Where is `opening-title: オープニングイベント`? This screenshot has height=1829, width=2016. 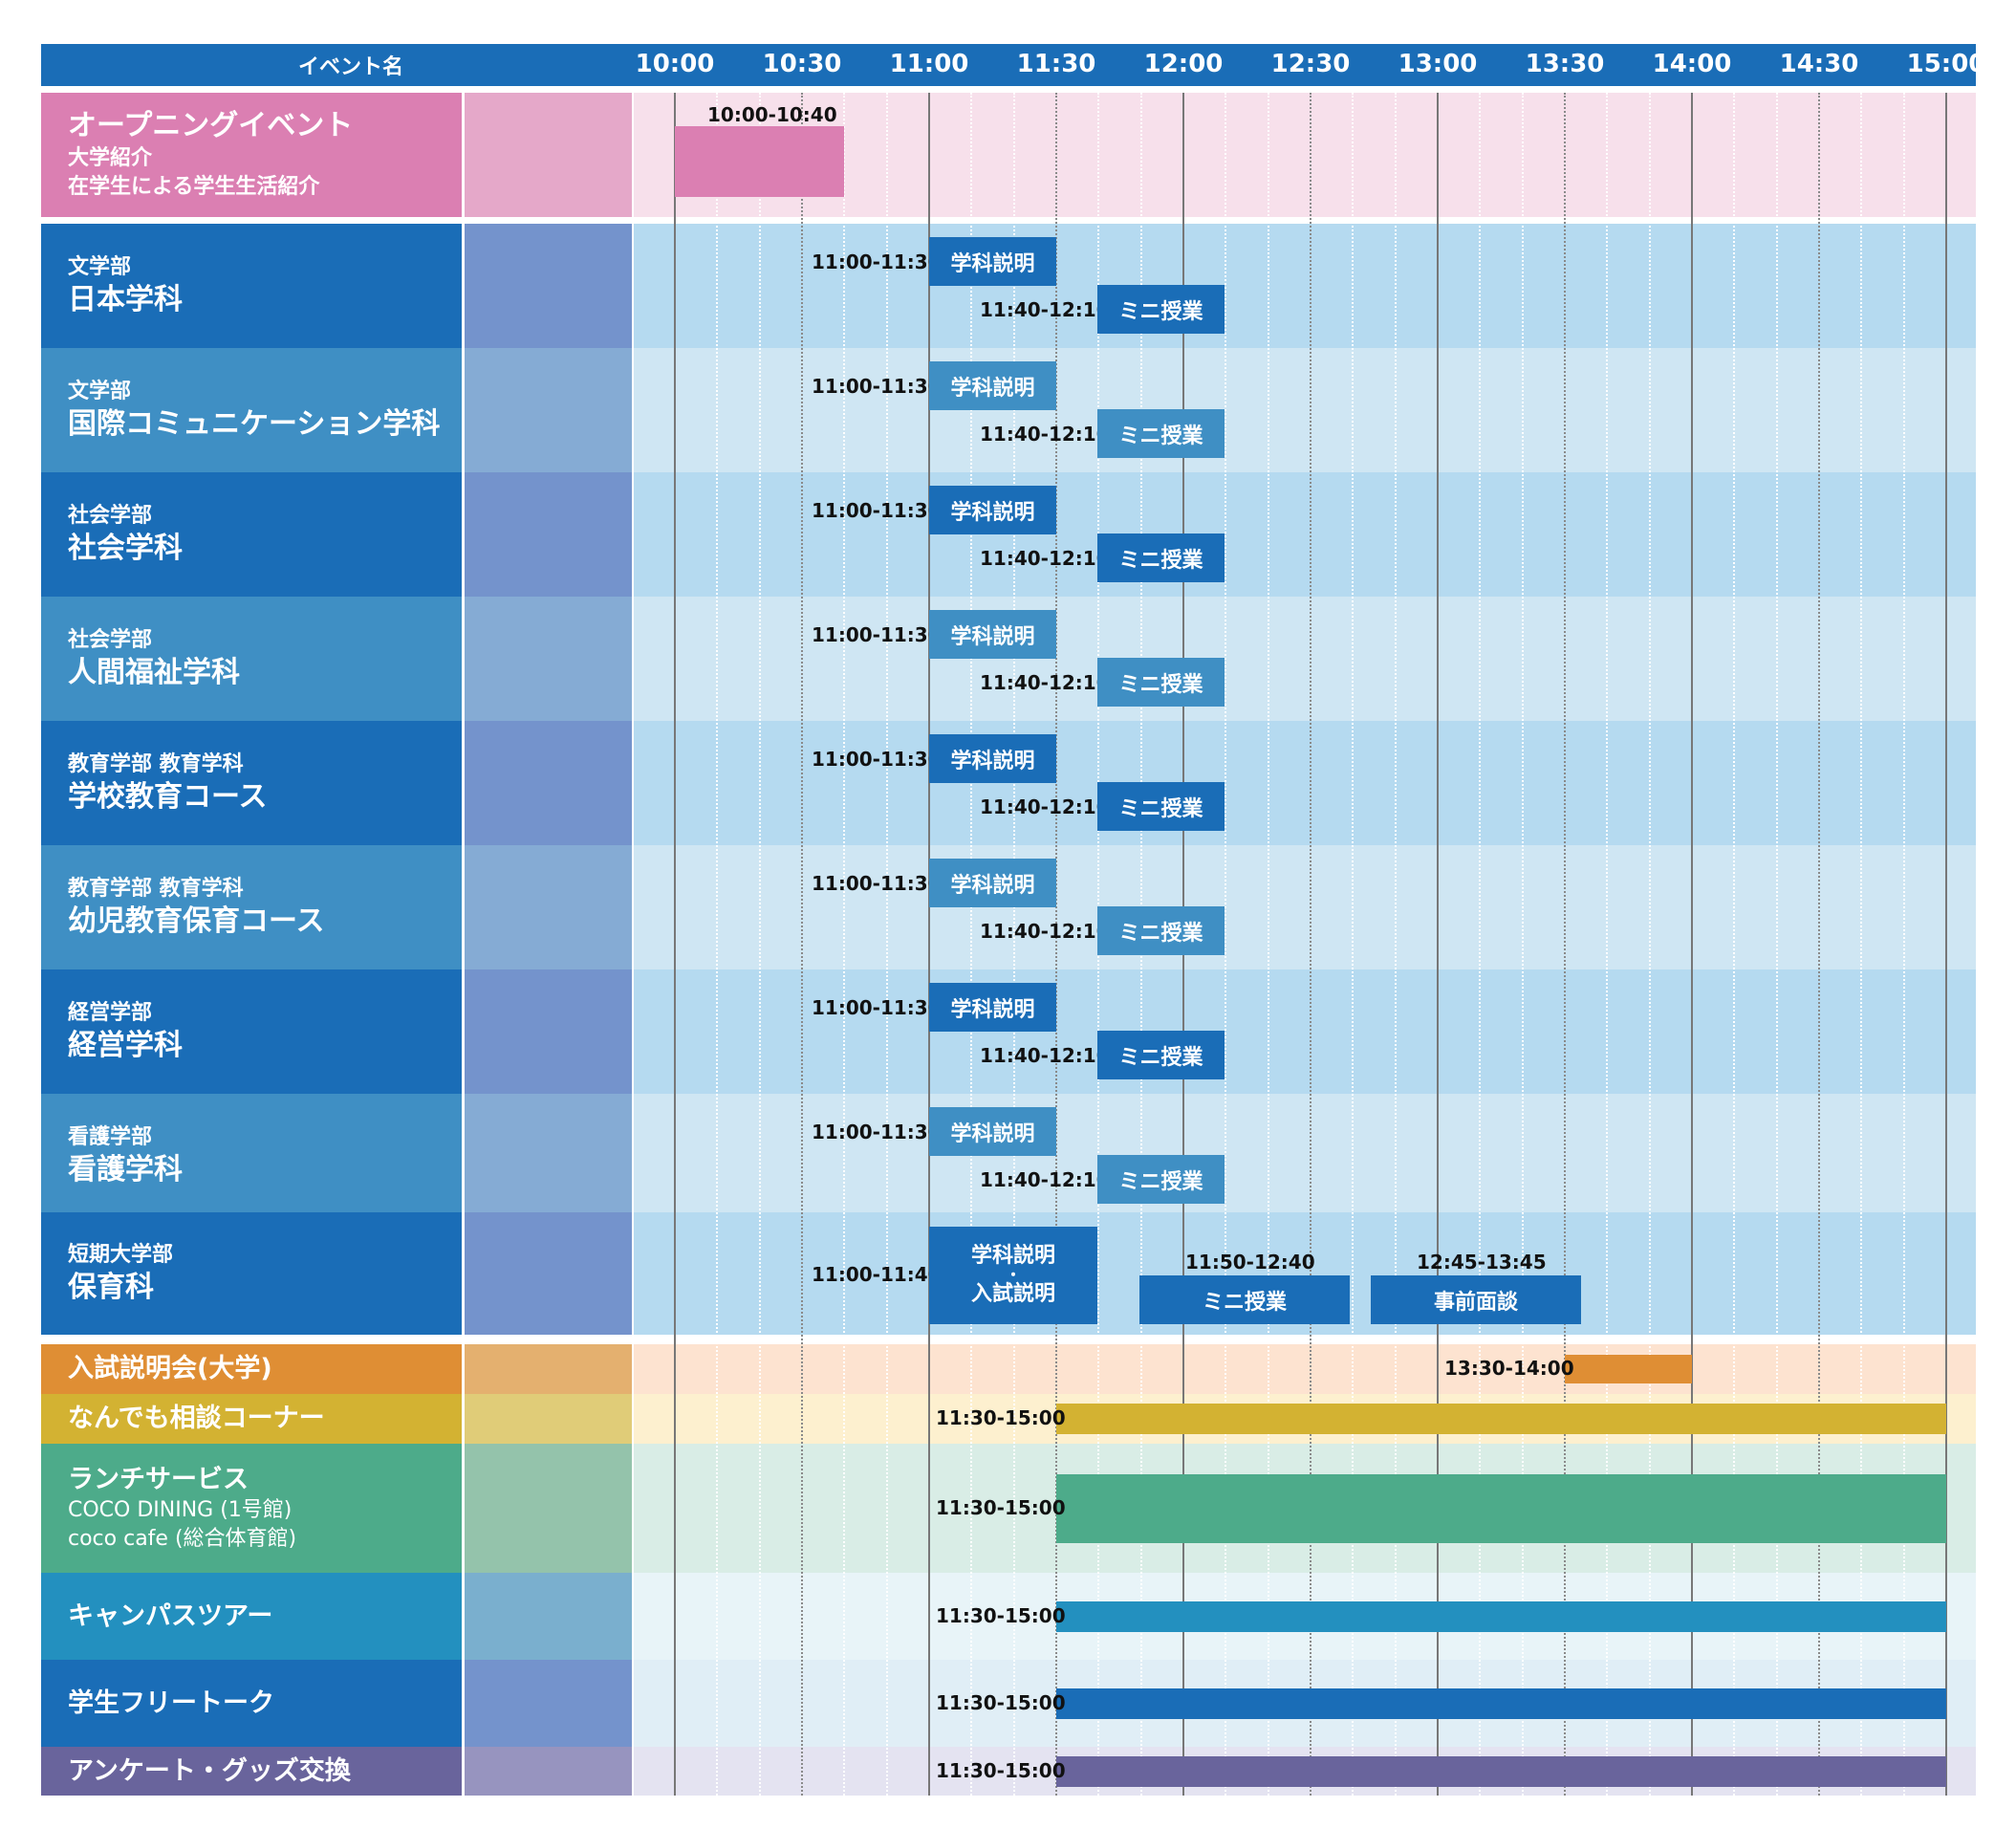
opening-title: オープニングイベント is located at coordinates (211, 125).